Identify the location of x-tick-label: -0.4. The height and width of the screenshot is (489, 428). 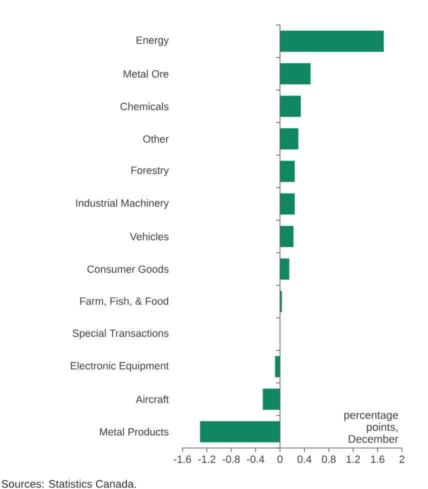
(255, 459).